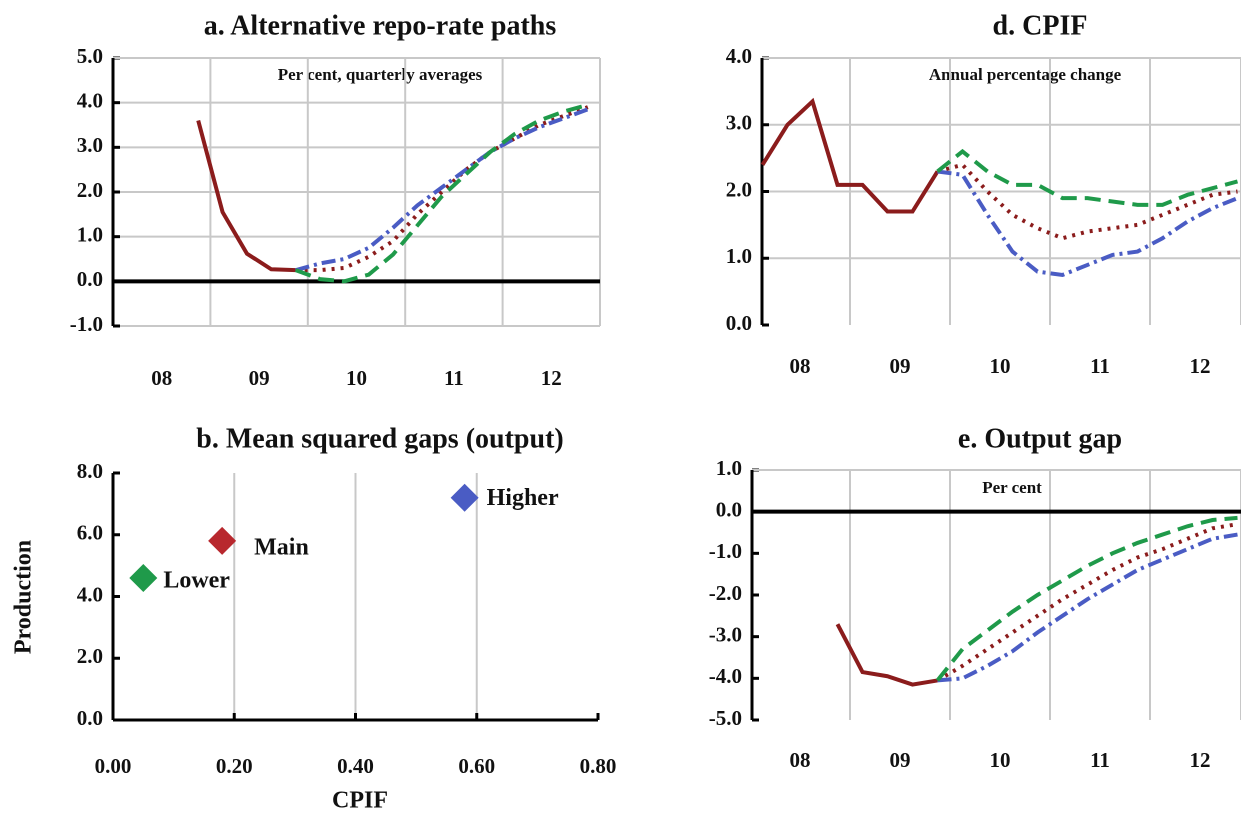 The image size is (1241, 814). I want to click on point-label: Higher, so click(523, 498).